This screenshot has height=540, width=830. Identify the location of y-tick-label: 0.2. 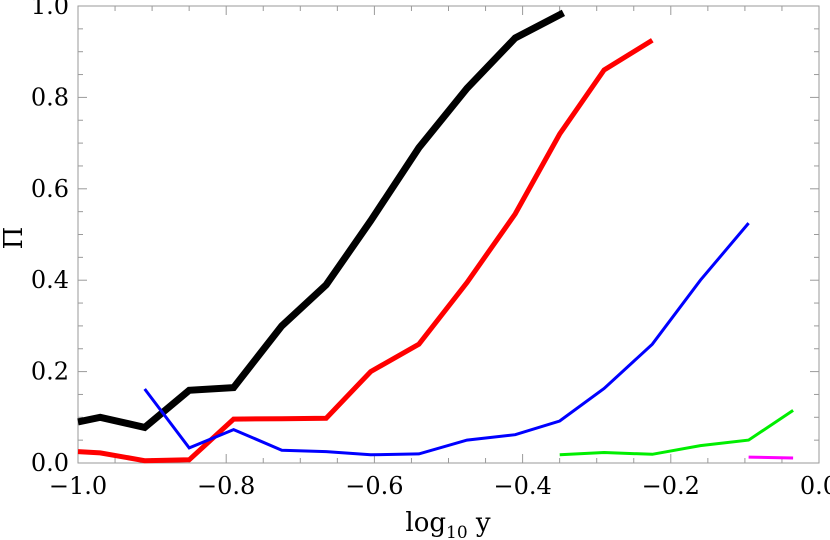
(50, 372).